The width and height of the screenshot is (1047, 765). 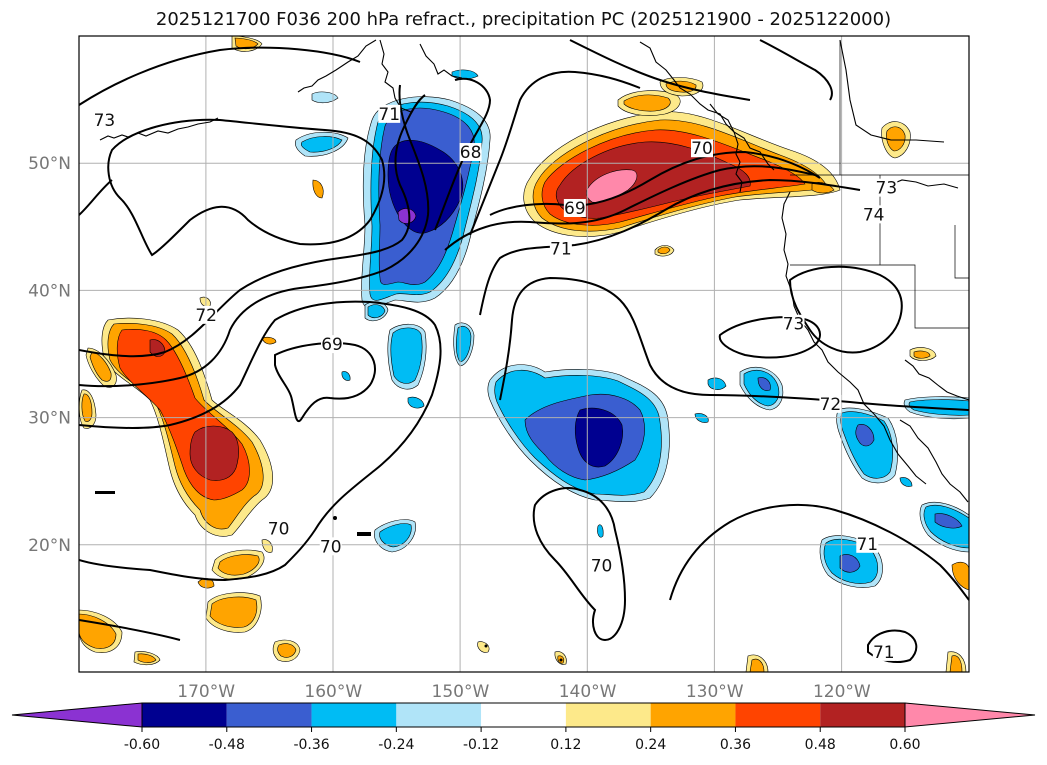 I want to click on lon-tick-label: 170°W, so click(x=206, y=692).